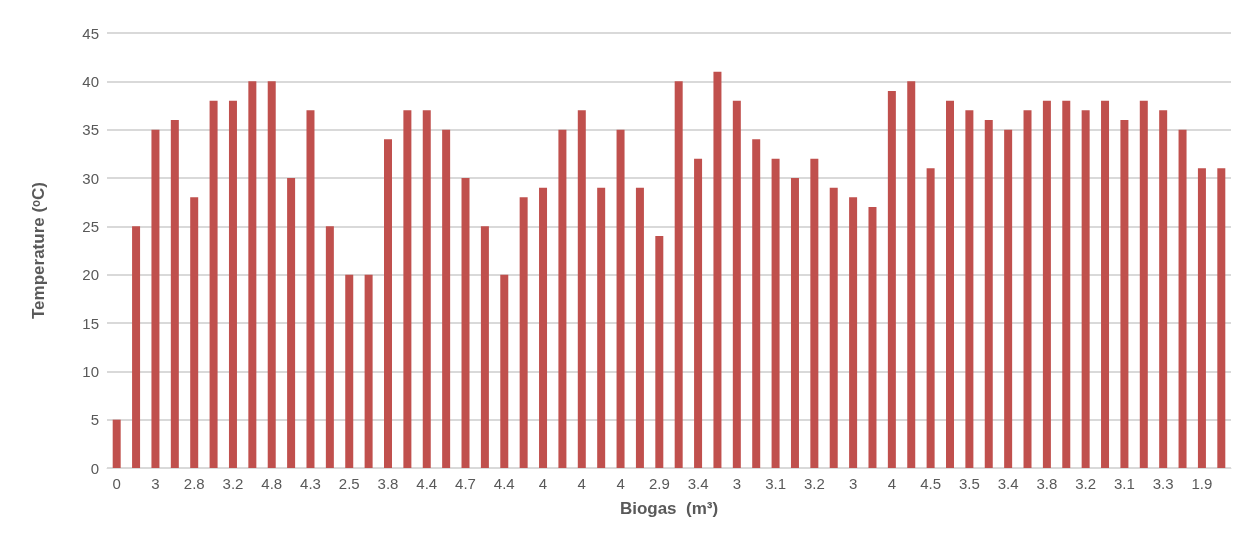 The width and height of the screenshot is (1245, 546). What do you see at coordinates (659, 483) in the screenshot?
I see `x-tick-label: 2.9` at bounding box center [659, 483].